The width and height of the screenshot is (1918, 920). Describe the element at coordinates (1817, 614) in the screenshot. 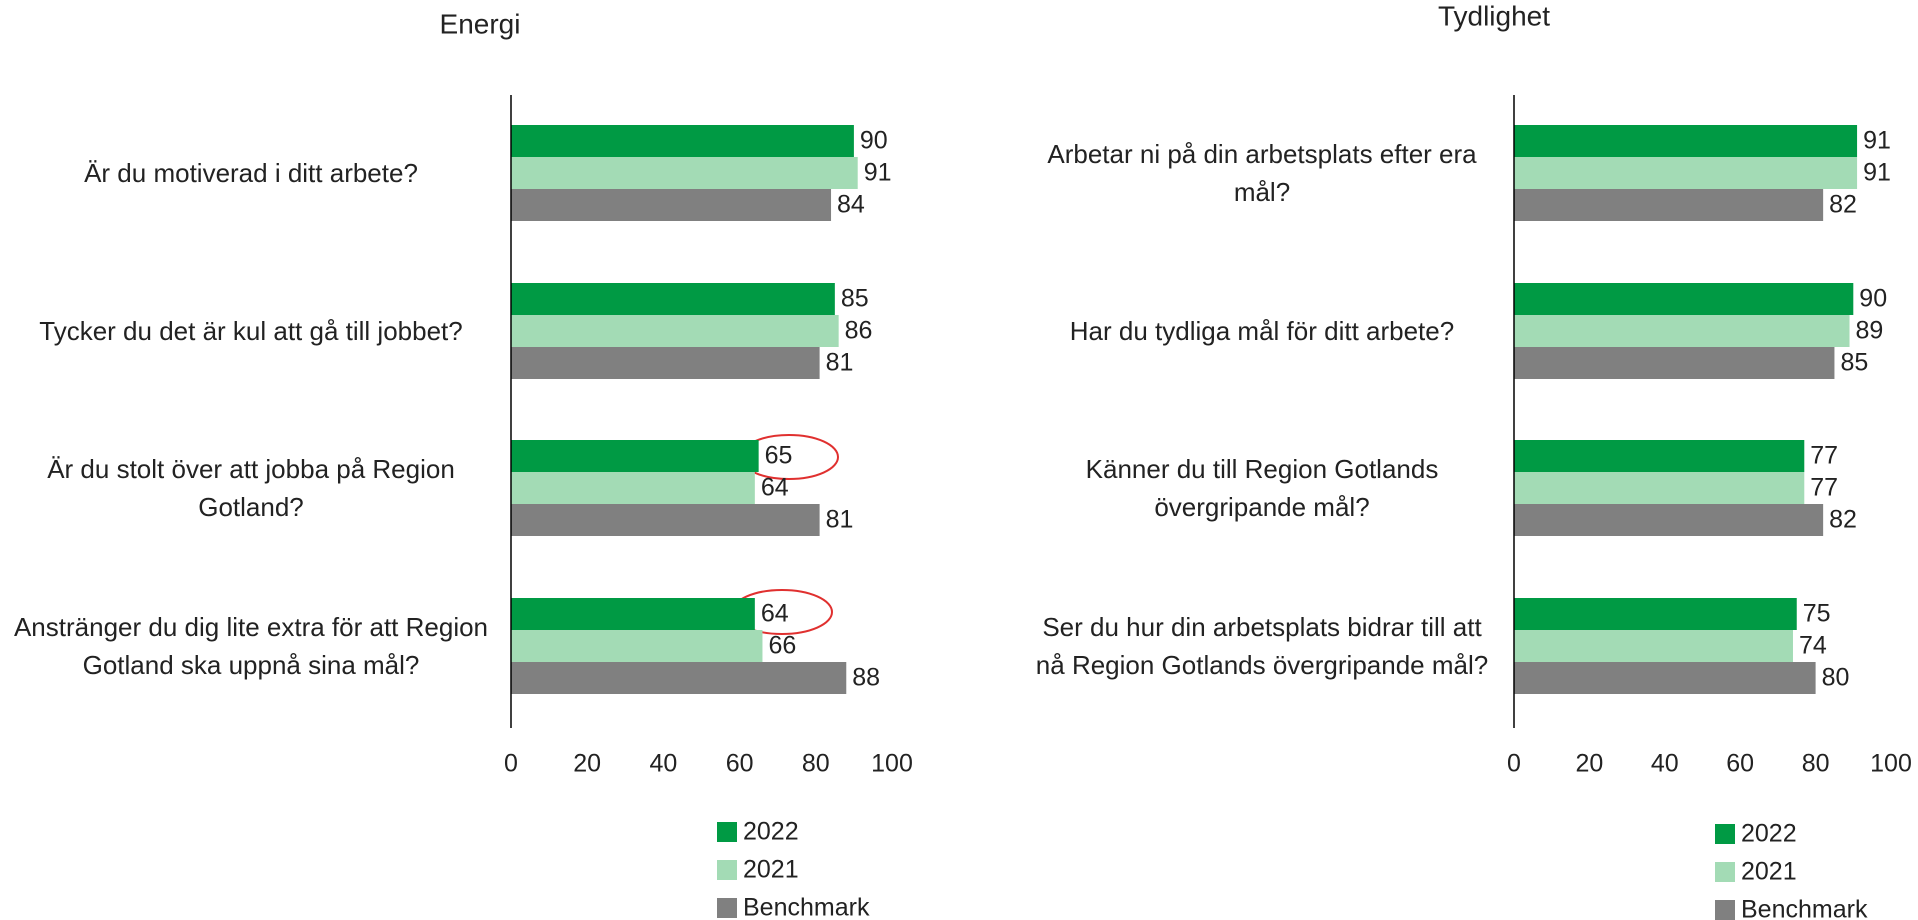

I see `value-label: 75` at that location.